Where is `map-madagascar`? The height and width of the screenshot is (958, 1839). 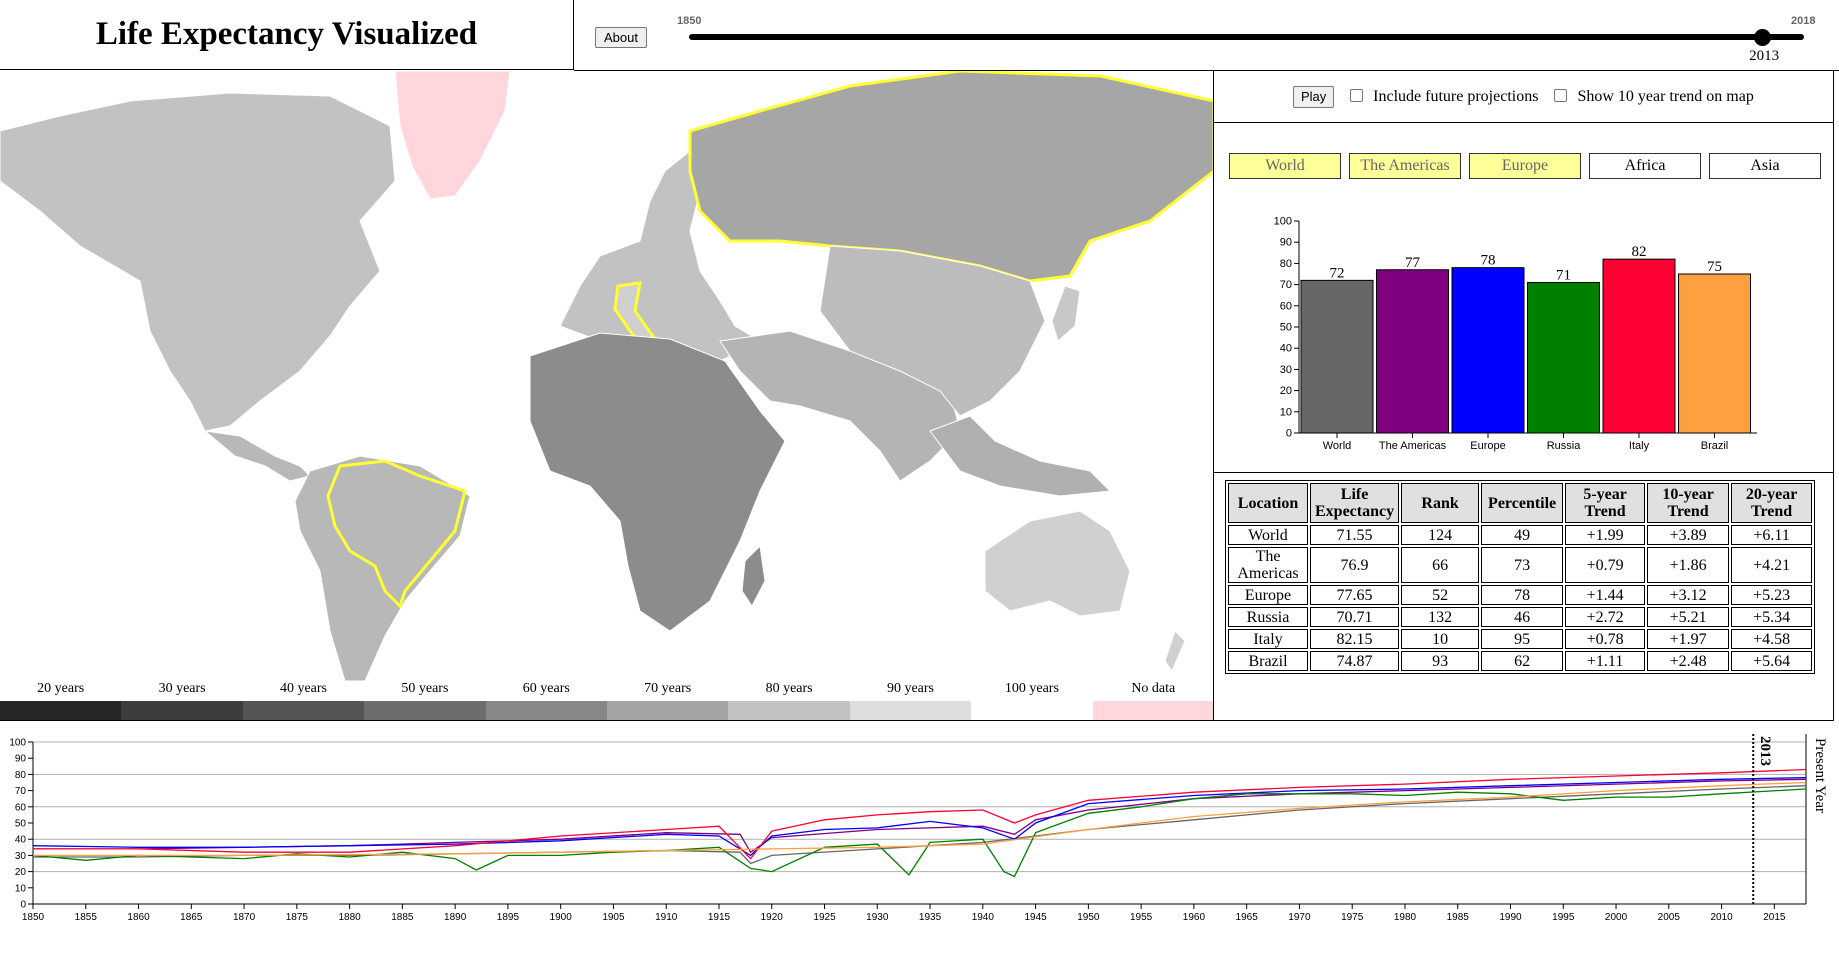
map-madagascar is located at coordinates (753, 575).